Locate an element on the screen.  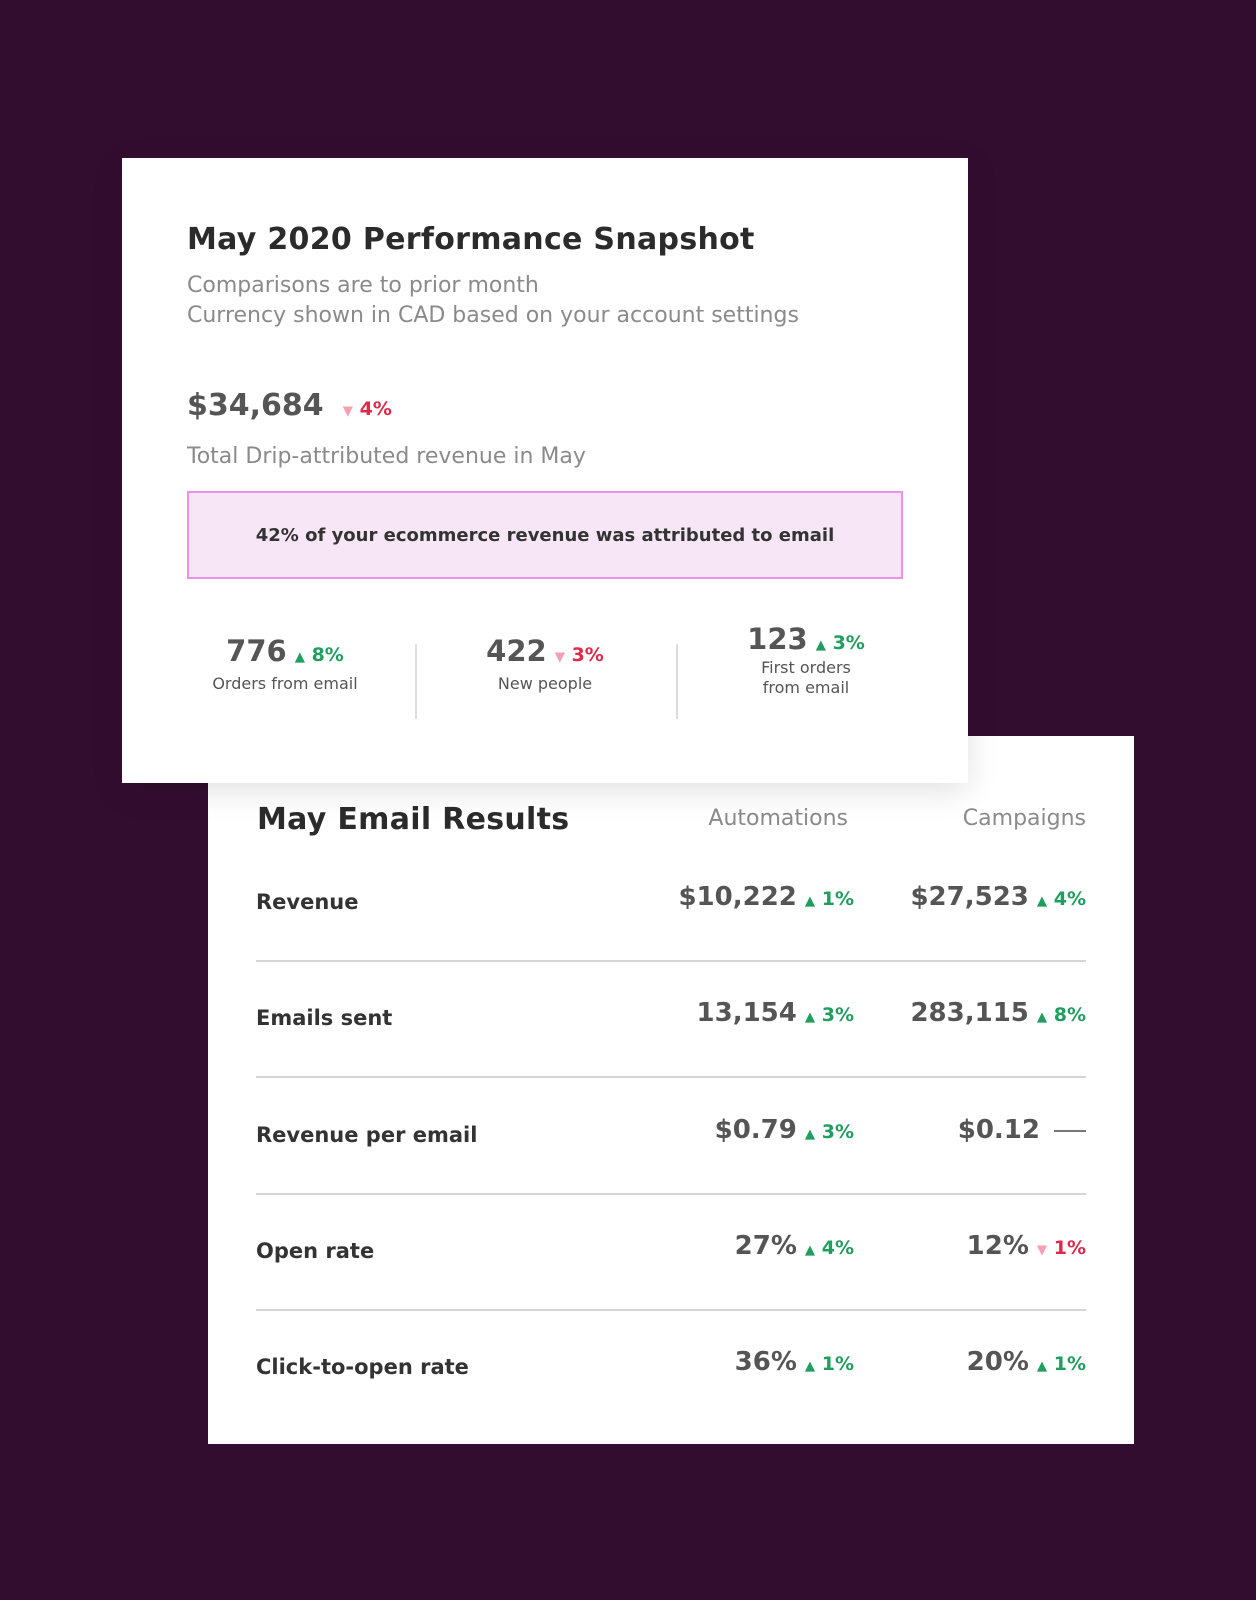
results-row: Revenue per email $0.79 ▲ 3% $0.12 is located at coordinates (671, 1137).